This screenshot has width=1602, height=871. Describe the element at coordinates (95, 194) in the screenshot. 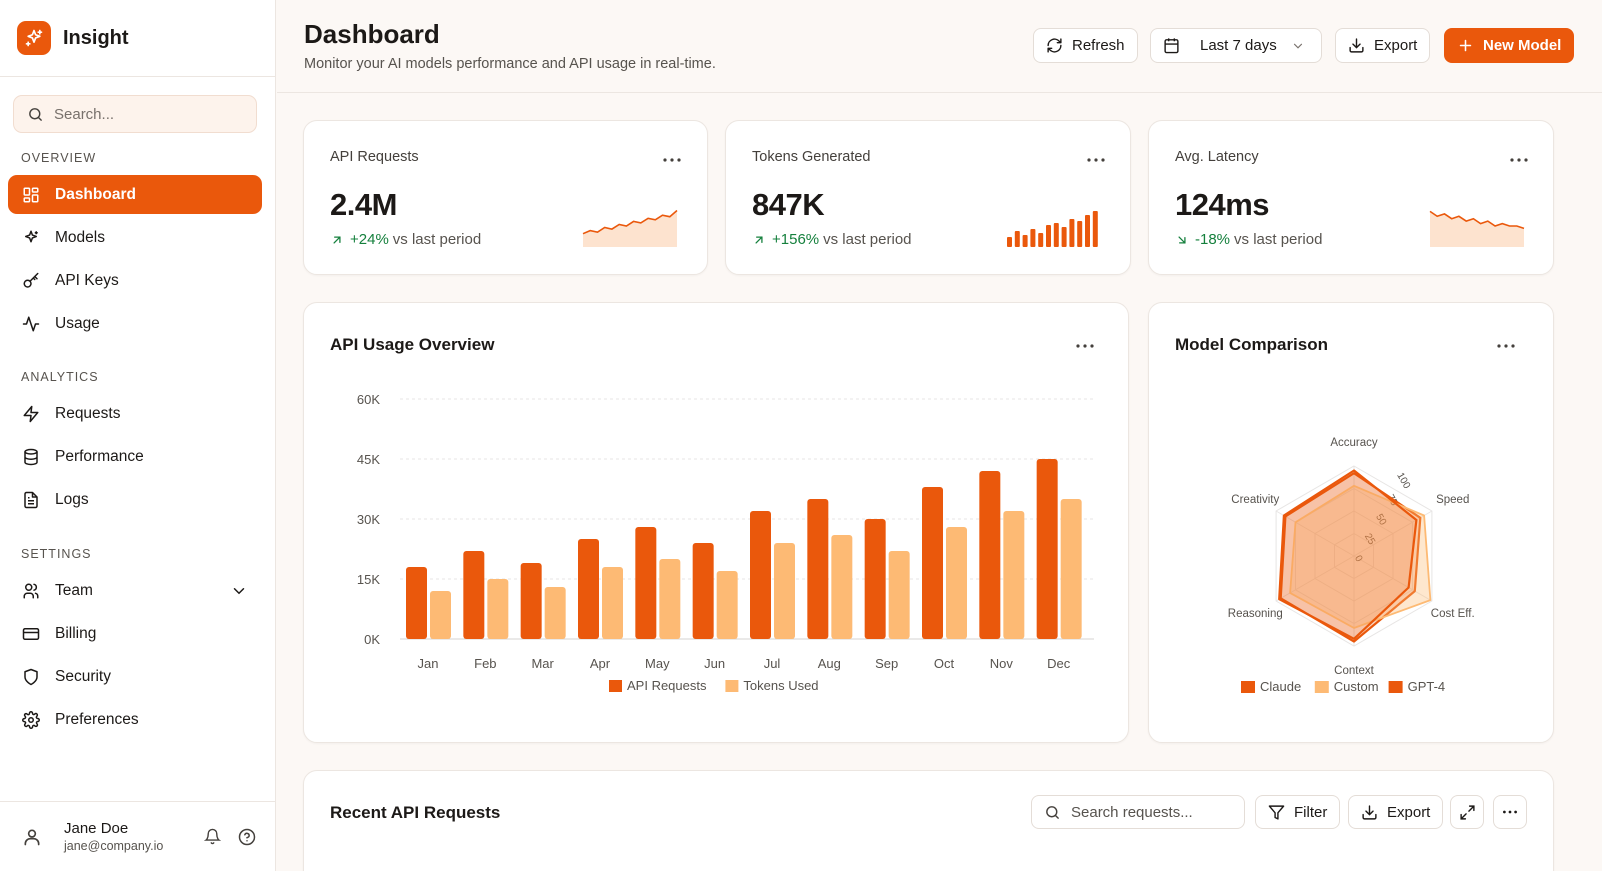

I see `sidebar-item-label: Dashboard` at that location.